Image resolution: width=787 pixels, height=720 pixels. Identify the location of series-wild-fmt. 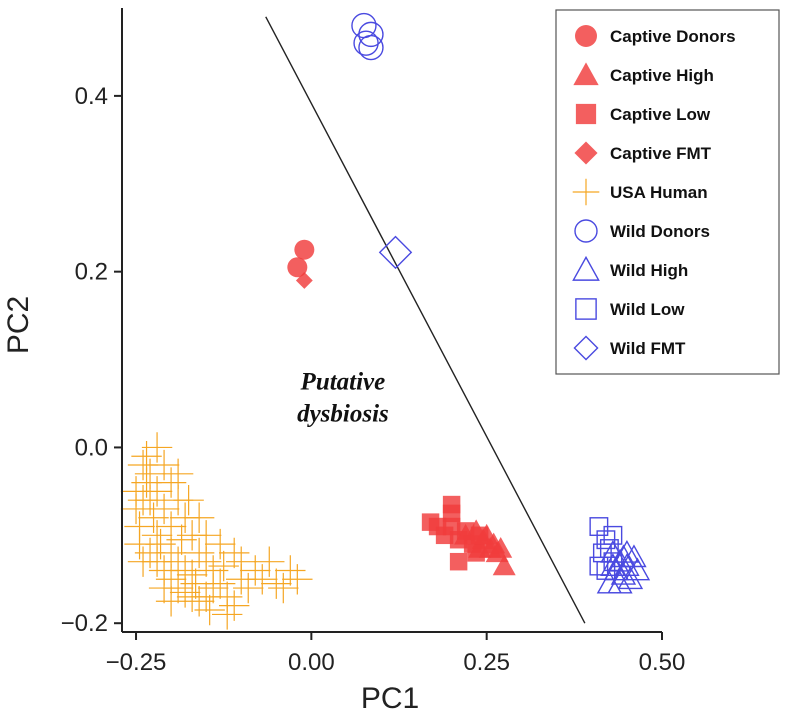
(395, 252).